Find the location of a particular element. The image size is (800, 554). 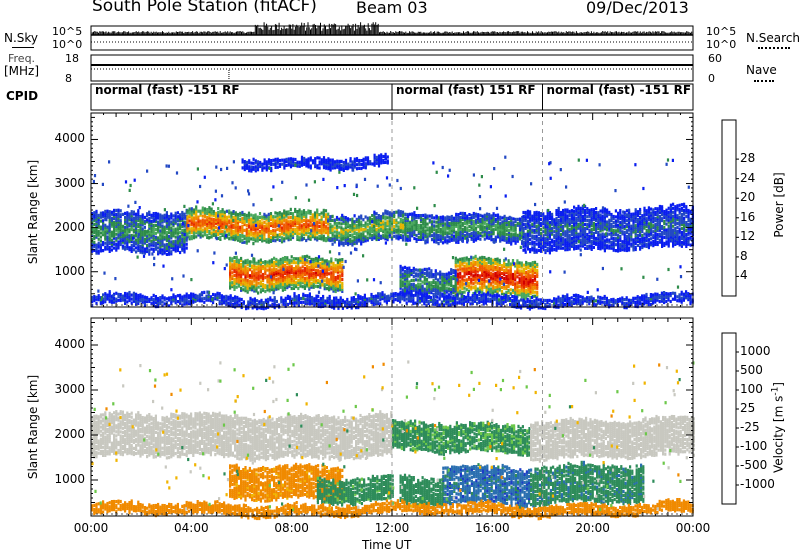

velocity-ytick-label: 4000 is located at coordinates (69, 344).